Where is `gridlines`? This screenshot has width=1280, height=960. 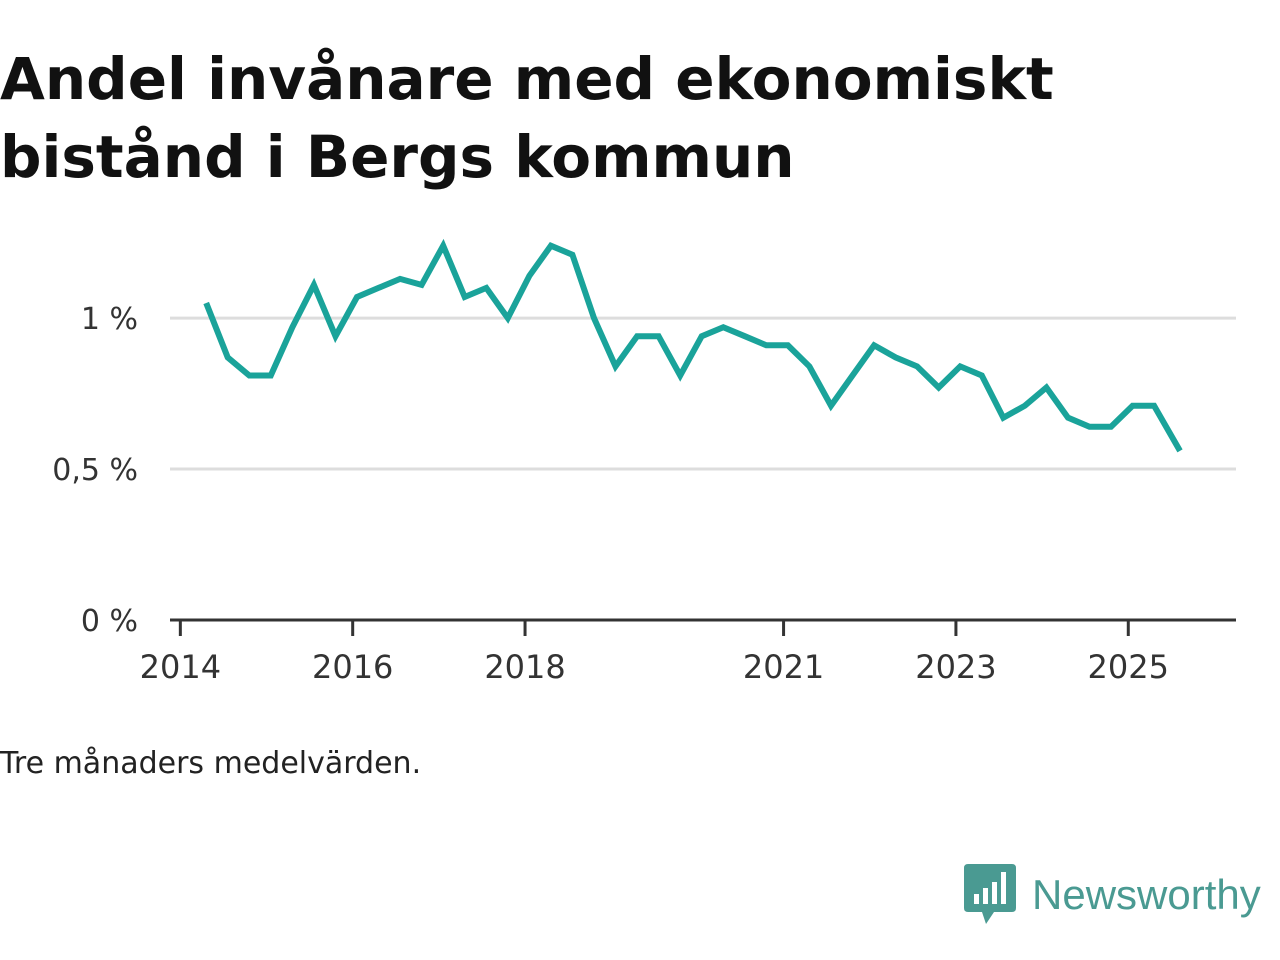 gridlines is located at coordinates (703, 393).